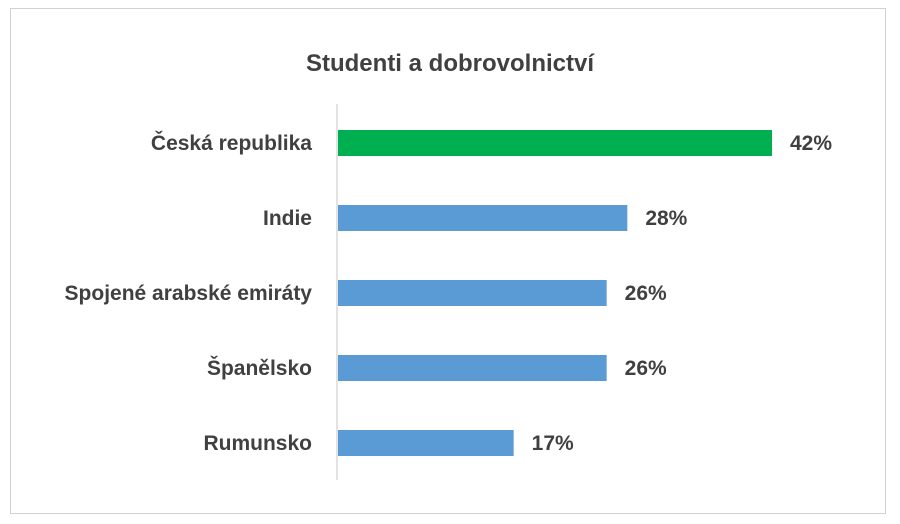 Image resolution: width=900 pixels, height=524 pixels. What do you see at coordinates (811, 143) in the screenshot?
I see `value-label-1: 42%` at bounding box center [811, 143].